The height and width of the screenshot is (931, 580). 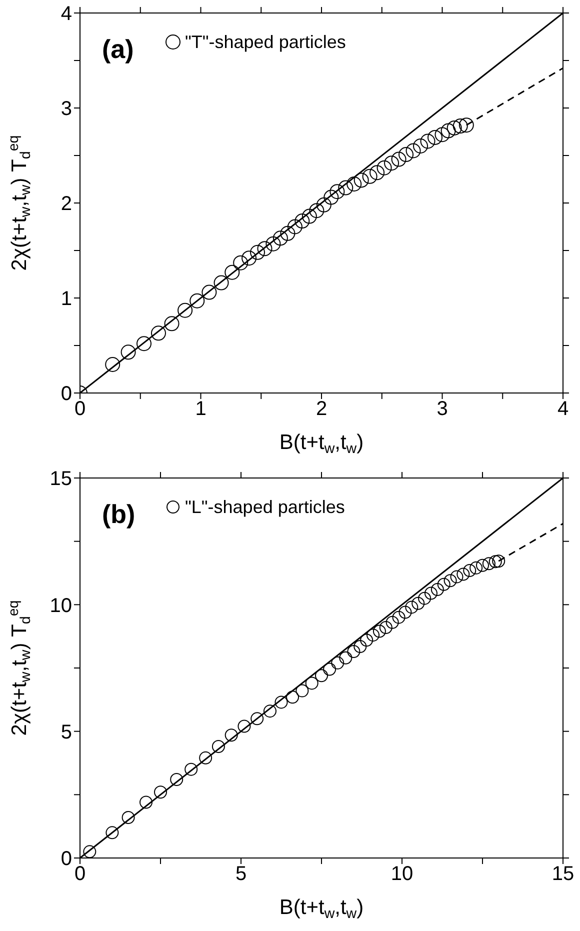 I want to click on y-tick-label: 10, so click(x=61, y=605).